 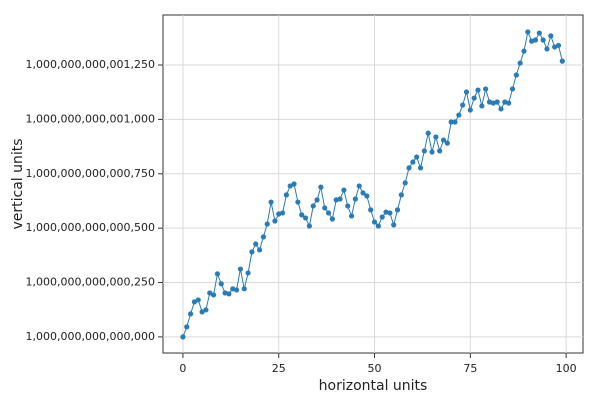 I want to click on x-tick-label: 75, so click(x=470, y=368).